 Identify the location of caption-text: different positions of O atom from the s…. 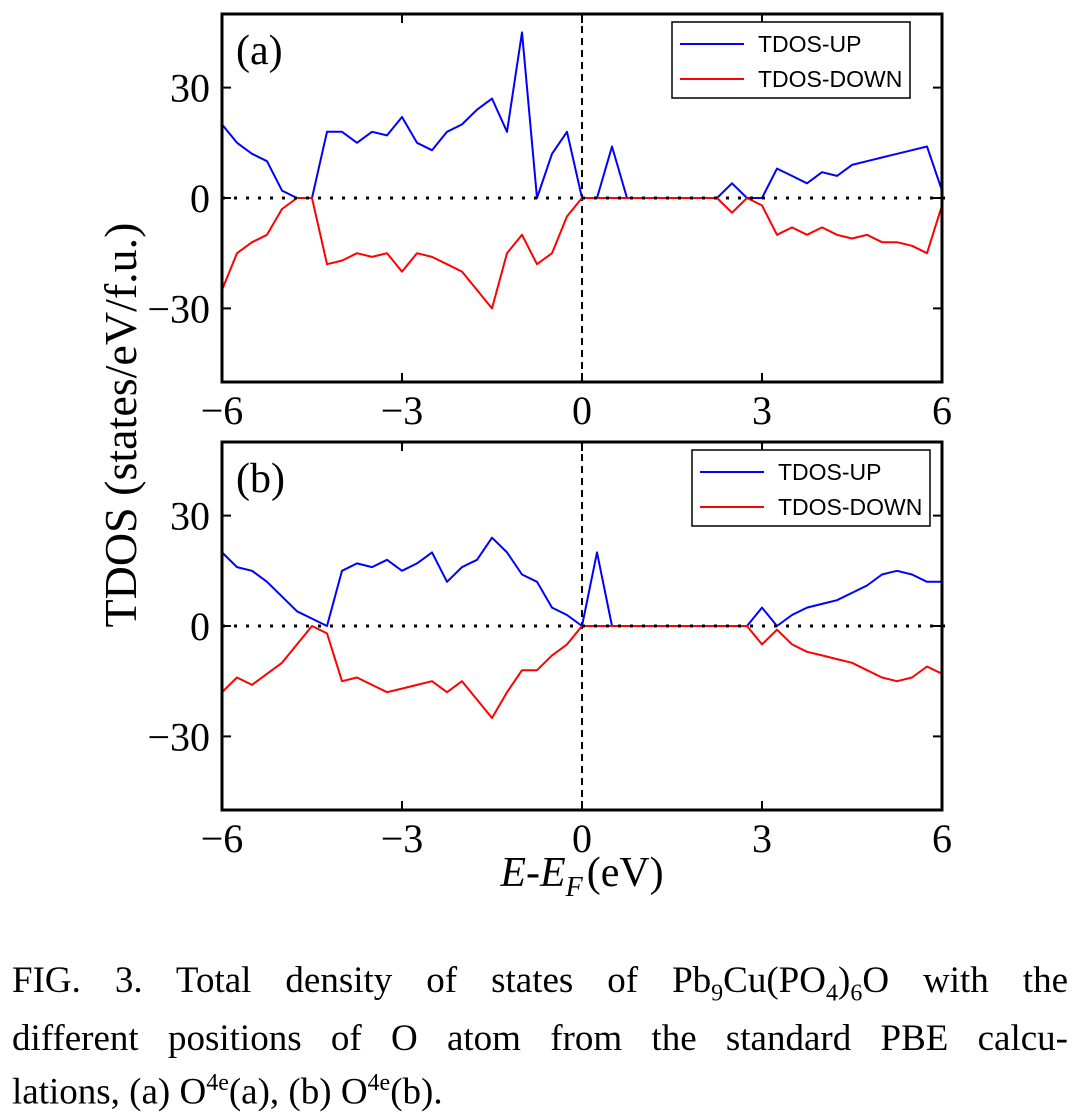
(540, 1039).